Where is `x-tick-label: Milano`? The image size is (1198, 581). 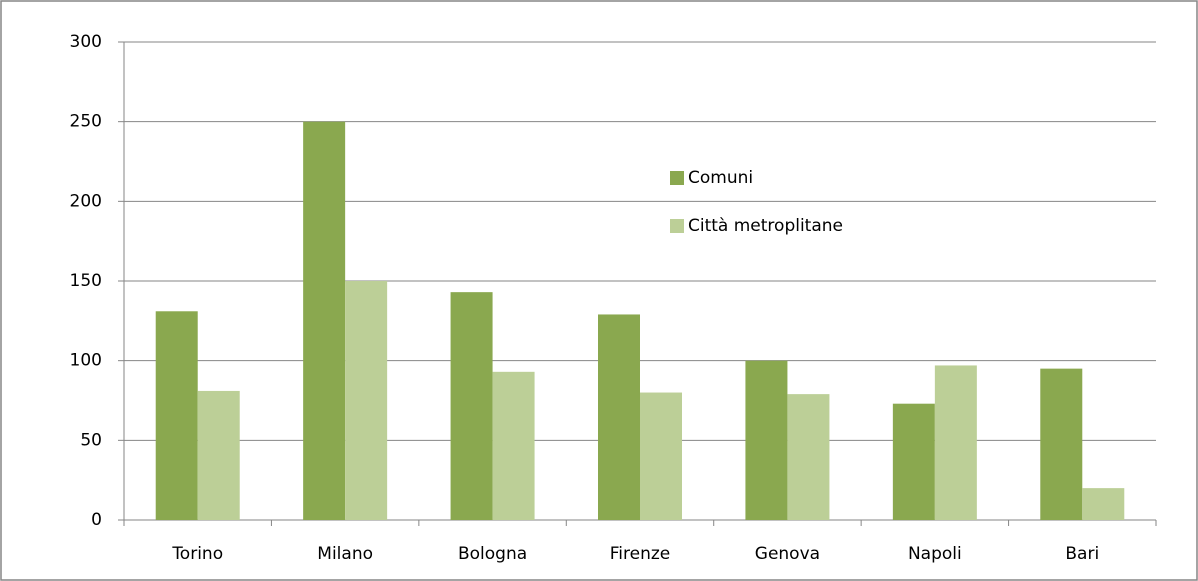 x-tick-label: Milano is located at coordinates (345, 554).